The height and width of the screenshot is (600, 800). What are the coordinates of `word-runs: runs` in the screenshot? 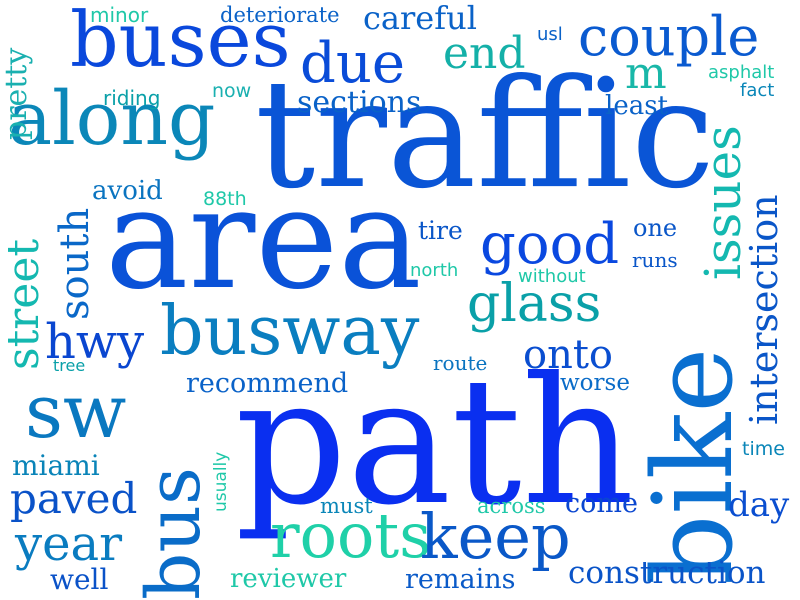 It's located at (655, 260).